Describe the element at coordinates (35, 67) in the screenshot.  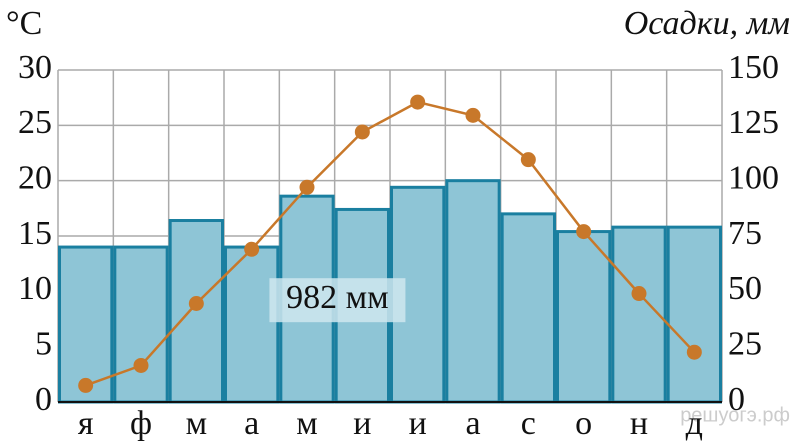
I see `y-tick-label: 30` at that location.